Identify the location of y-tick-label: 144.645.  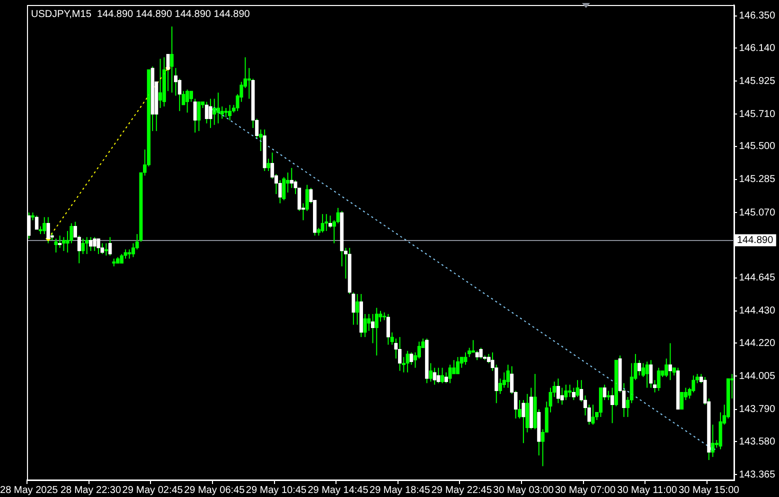
(757, 278).